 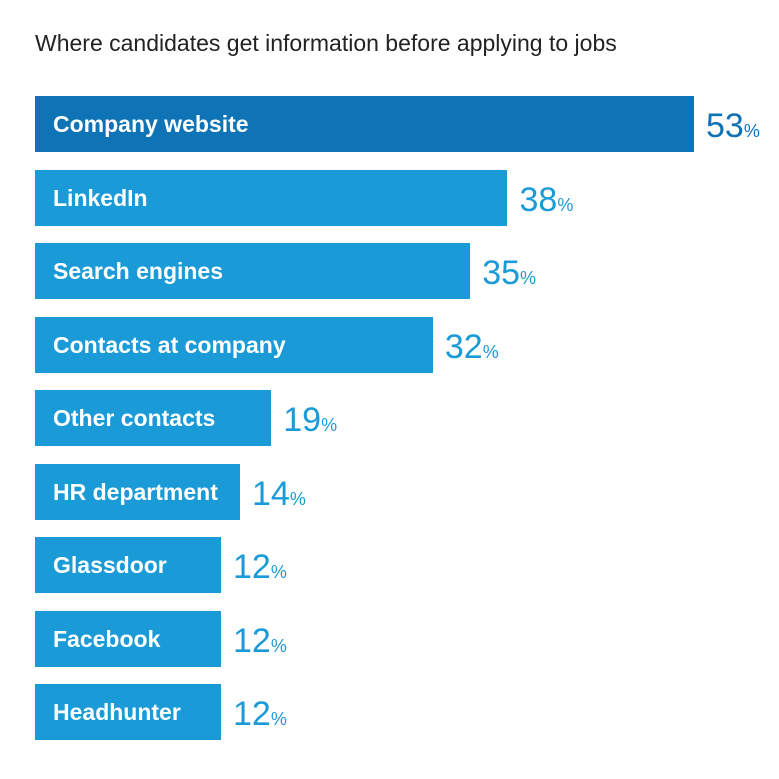 I want to click on bar: HR department, so click(x=137, y=491).